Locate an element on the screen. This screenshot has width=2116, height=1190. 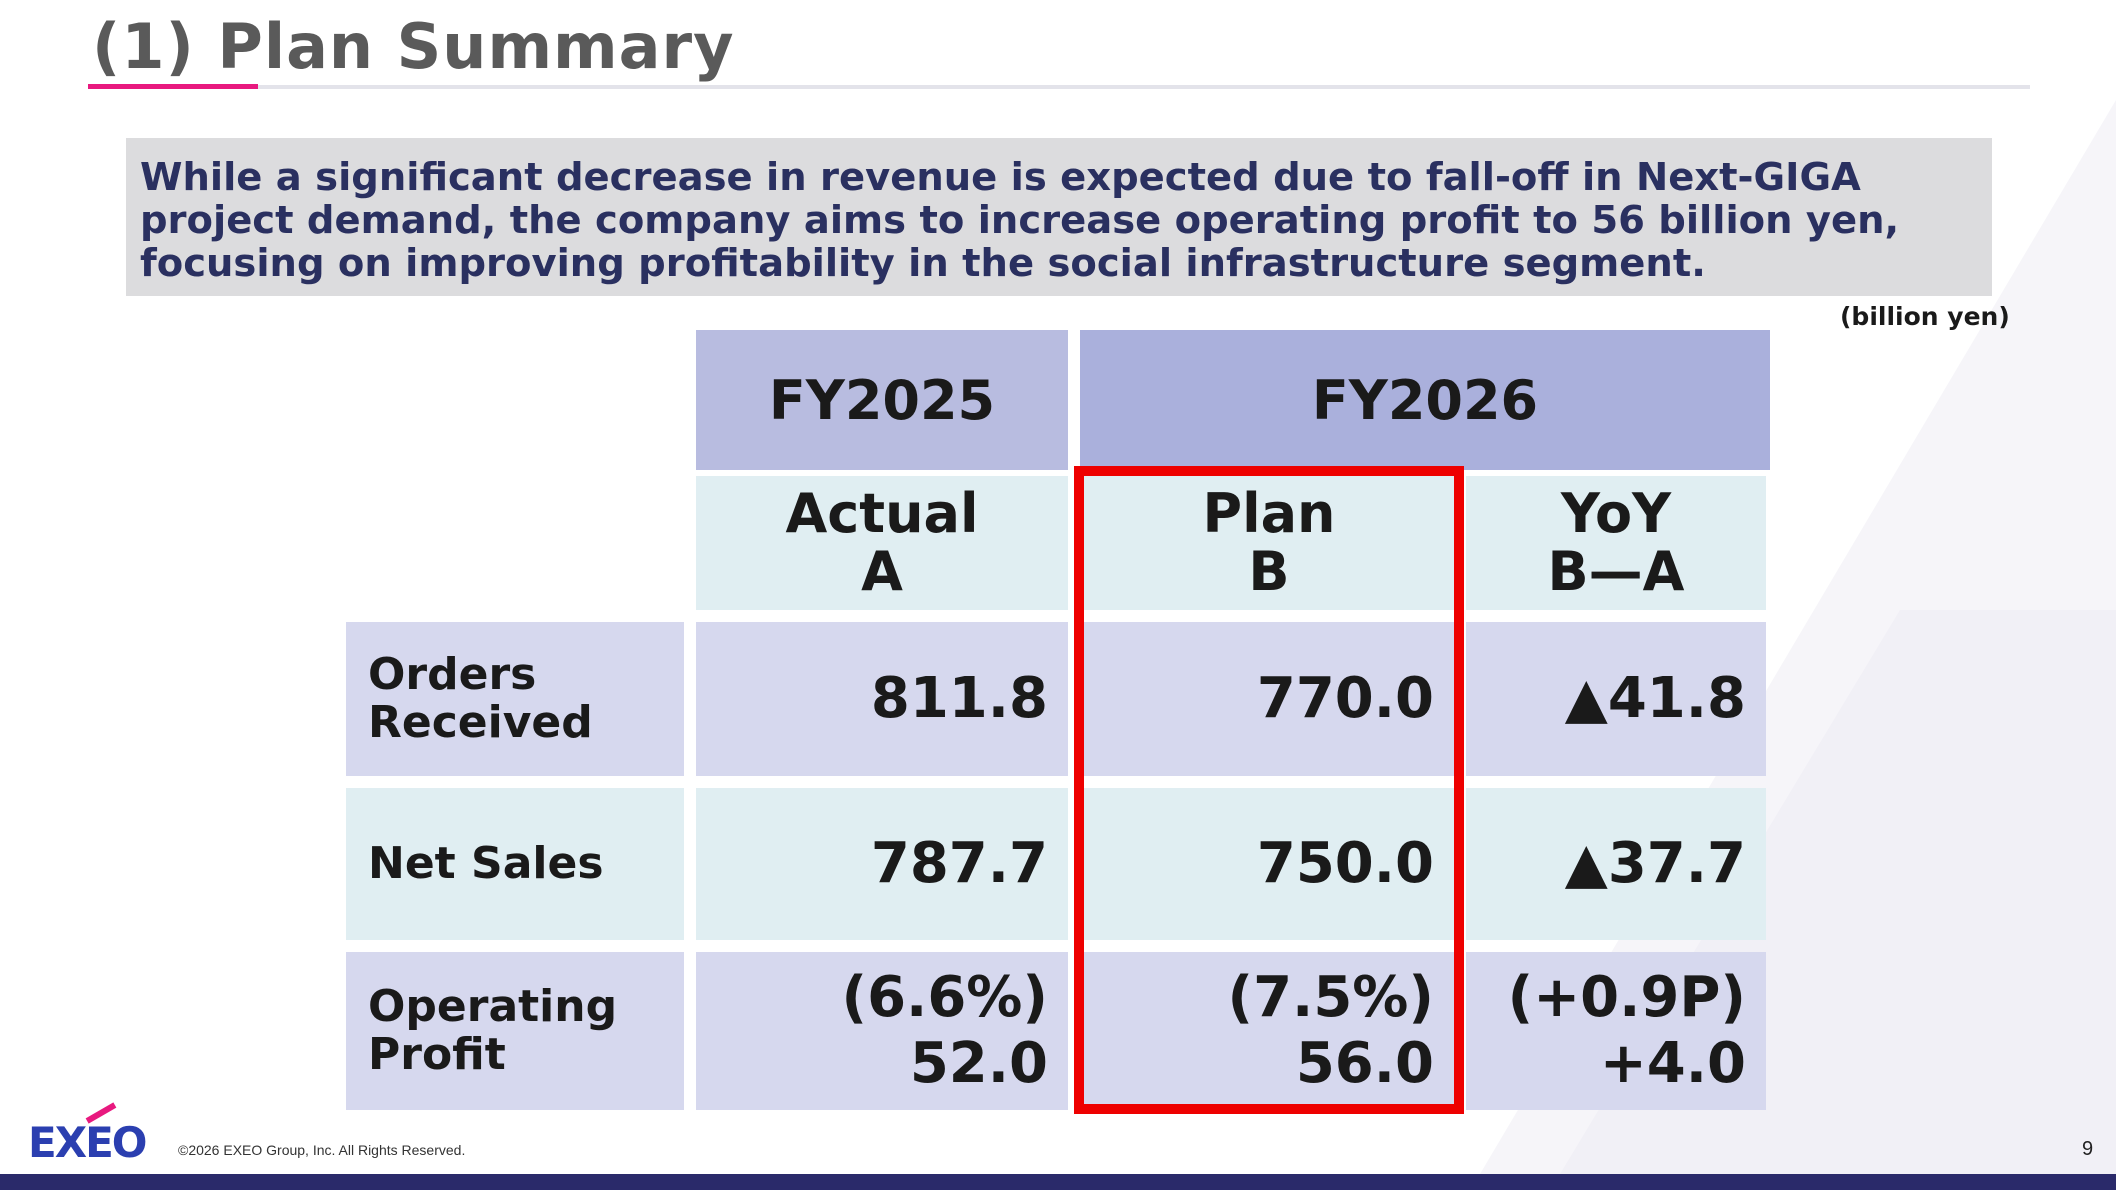
subheader-actual-line2: A is located at coordinates (882, 571).